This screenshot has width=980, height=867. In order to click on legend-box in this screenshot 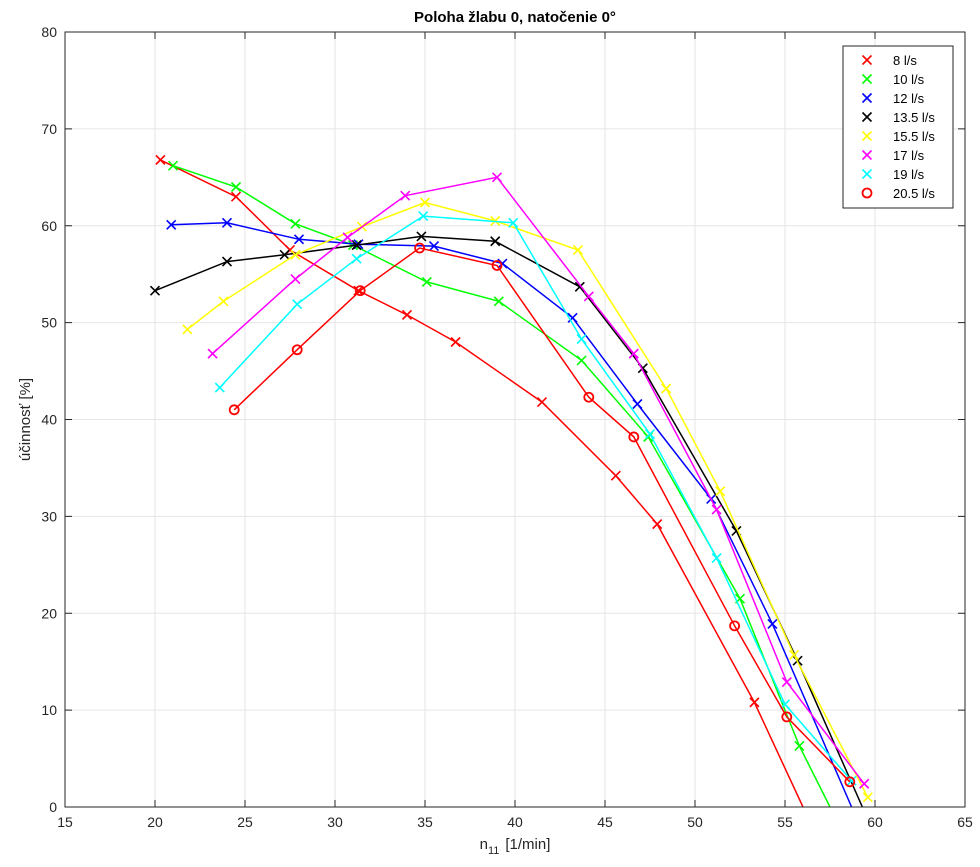, I will do `click(898, 127)`.